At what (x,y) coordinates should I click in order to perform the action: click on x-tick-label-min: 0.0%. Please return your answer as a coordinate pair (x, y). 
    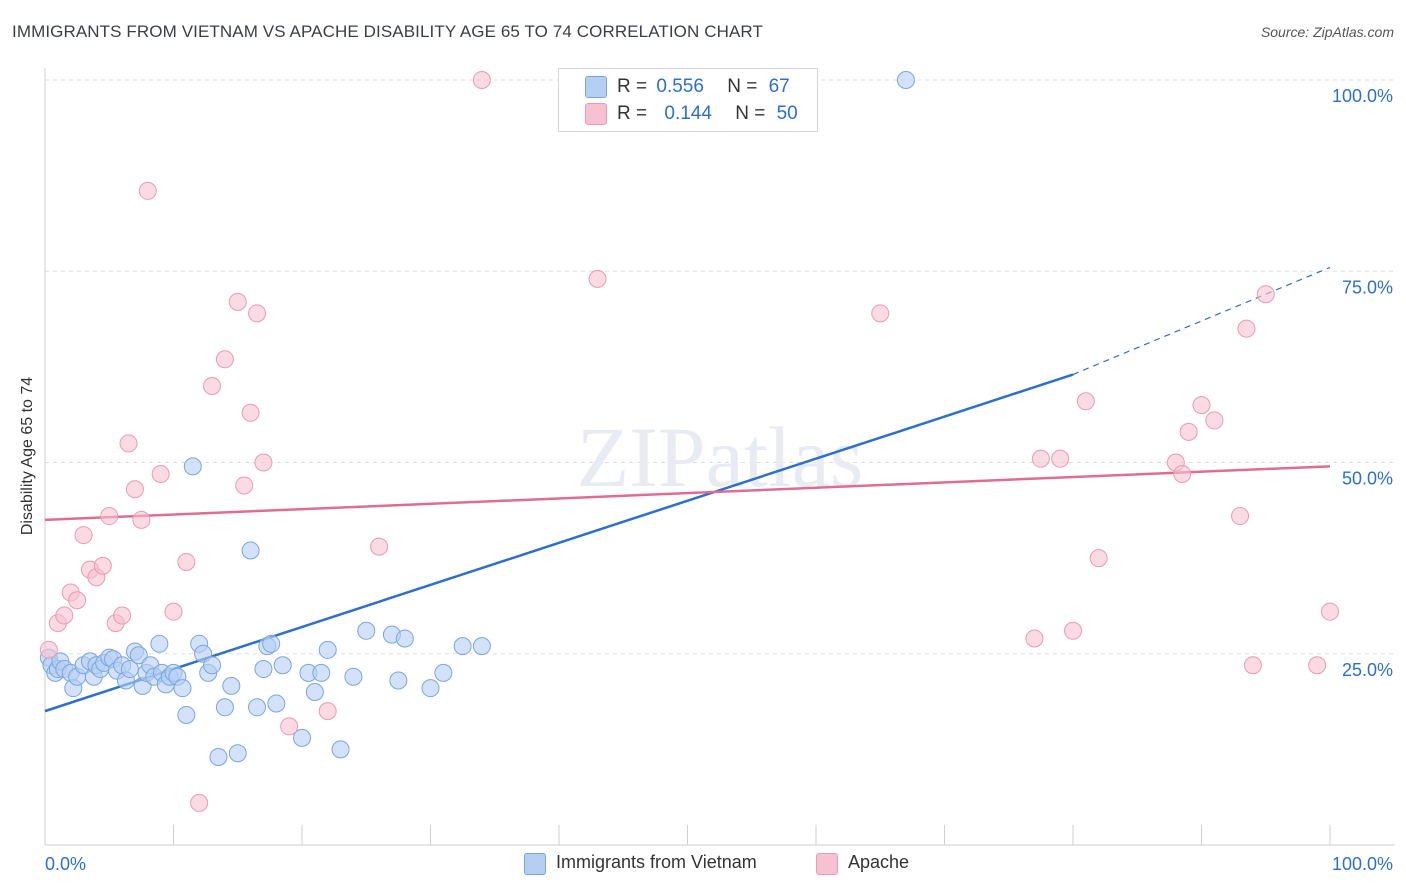
    Looking at the image, I should click on (65, 864).